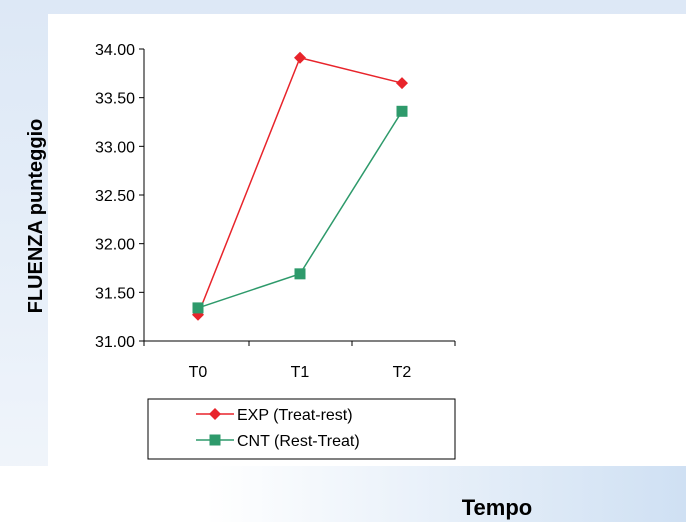 Image resolution: width=686 pixels, height=522 pixels. What do you see at coordinates (36, 216) in the screenshot?
I see `y-axis-title: FLUENZA punteggio` at bounding box center [36, 216].